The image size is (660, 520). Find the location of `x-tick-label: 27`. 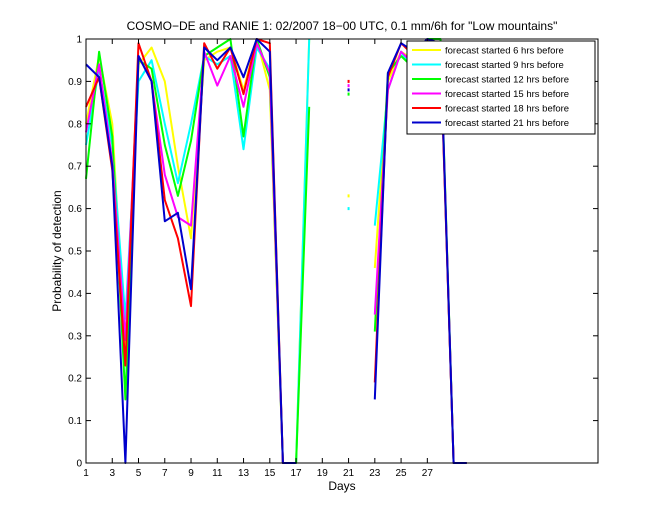

x-tick-label: 27 is located at coordinates (428, 473).